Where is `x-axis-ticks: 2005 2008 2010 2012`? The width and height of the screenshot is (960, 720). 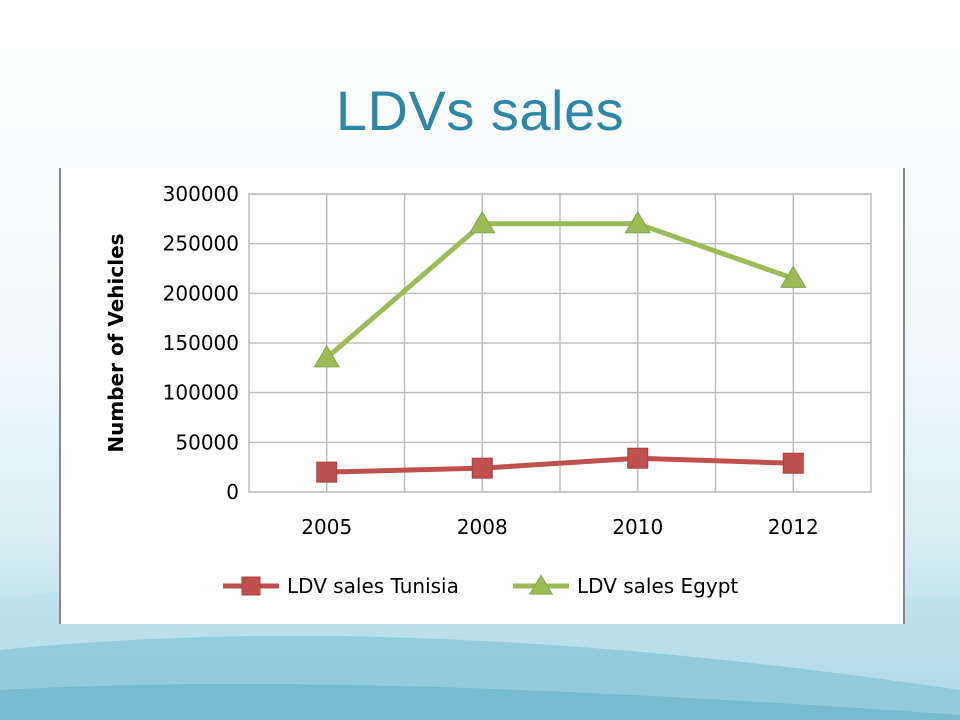 x-axis-ticks: 2005 2008 2010 2012 is located at coordinates (559, 527).